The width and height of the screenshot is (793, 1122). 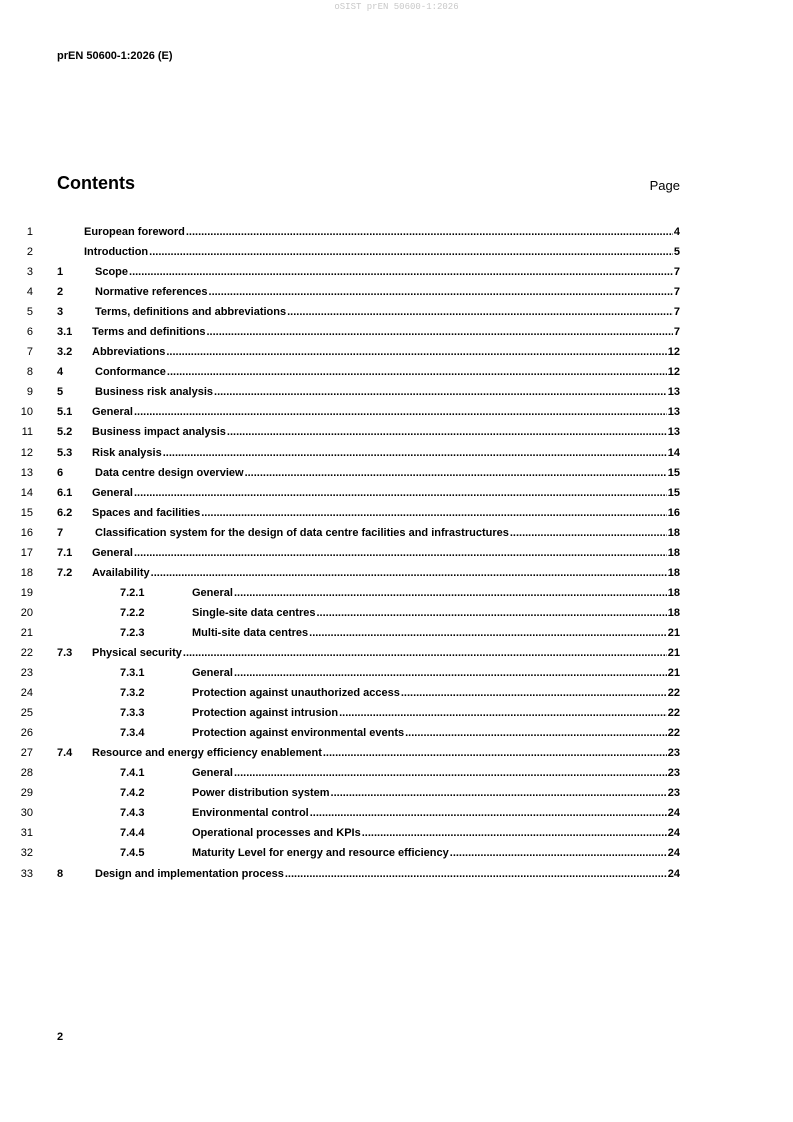 What do you see at coordinates (132, 673) in the screenshot?
I see `section-number: 7.3.1` at bounding box center [132, 673].